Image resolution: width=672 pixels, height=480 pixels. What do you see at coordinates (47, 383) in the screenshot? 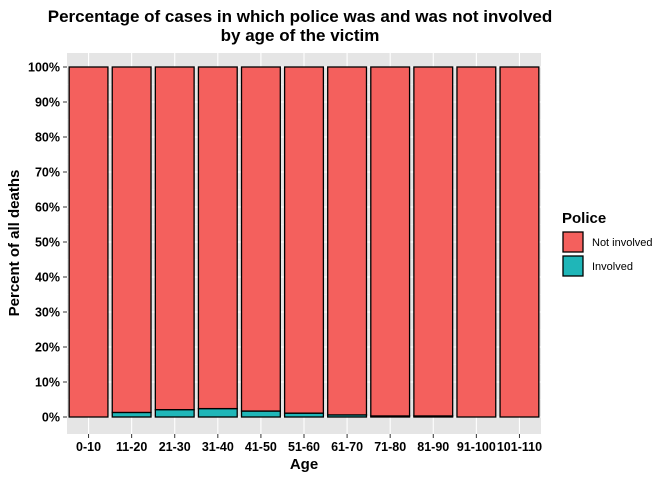
I see `y-tick-label: 10%` at bounding box center [47, 383].